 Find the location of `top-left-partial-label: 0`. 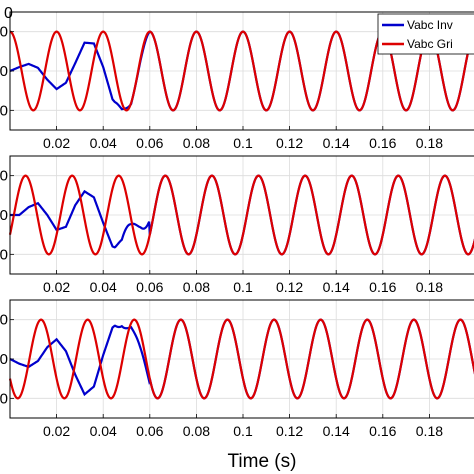

top-left-partial-label: 0 is located at coordinates (8, 13).